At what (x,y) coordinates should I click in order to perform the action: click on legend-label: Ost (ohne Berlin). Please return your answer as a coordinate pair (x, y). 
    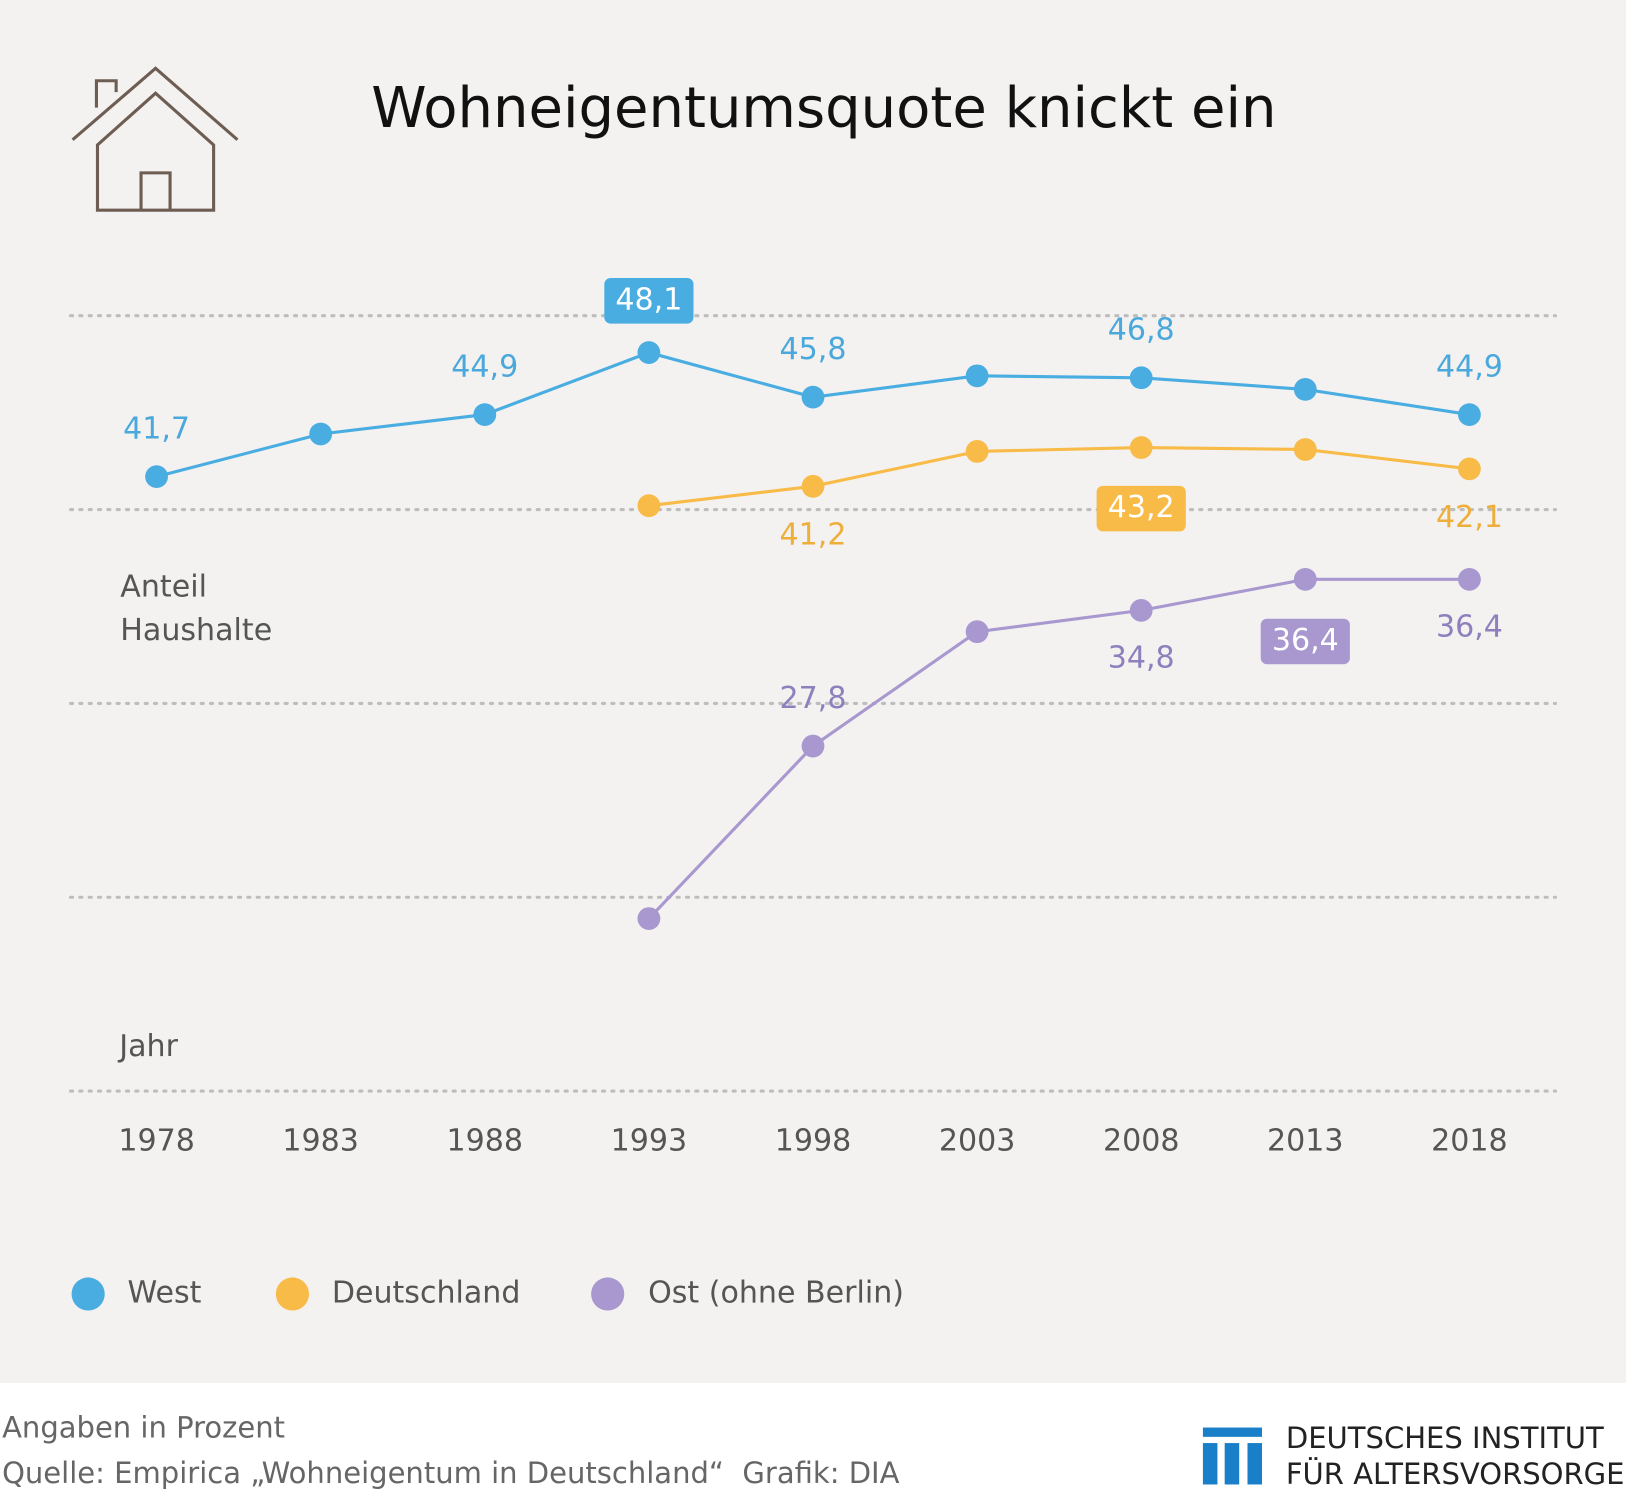
    Looking at the image, I should click on (776, 1293).